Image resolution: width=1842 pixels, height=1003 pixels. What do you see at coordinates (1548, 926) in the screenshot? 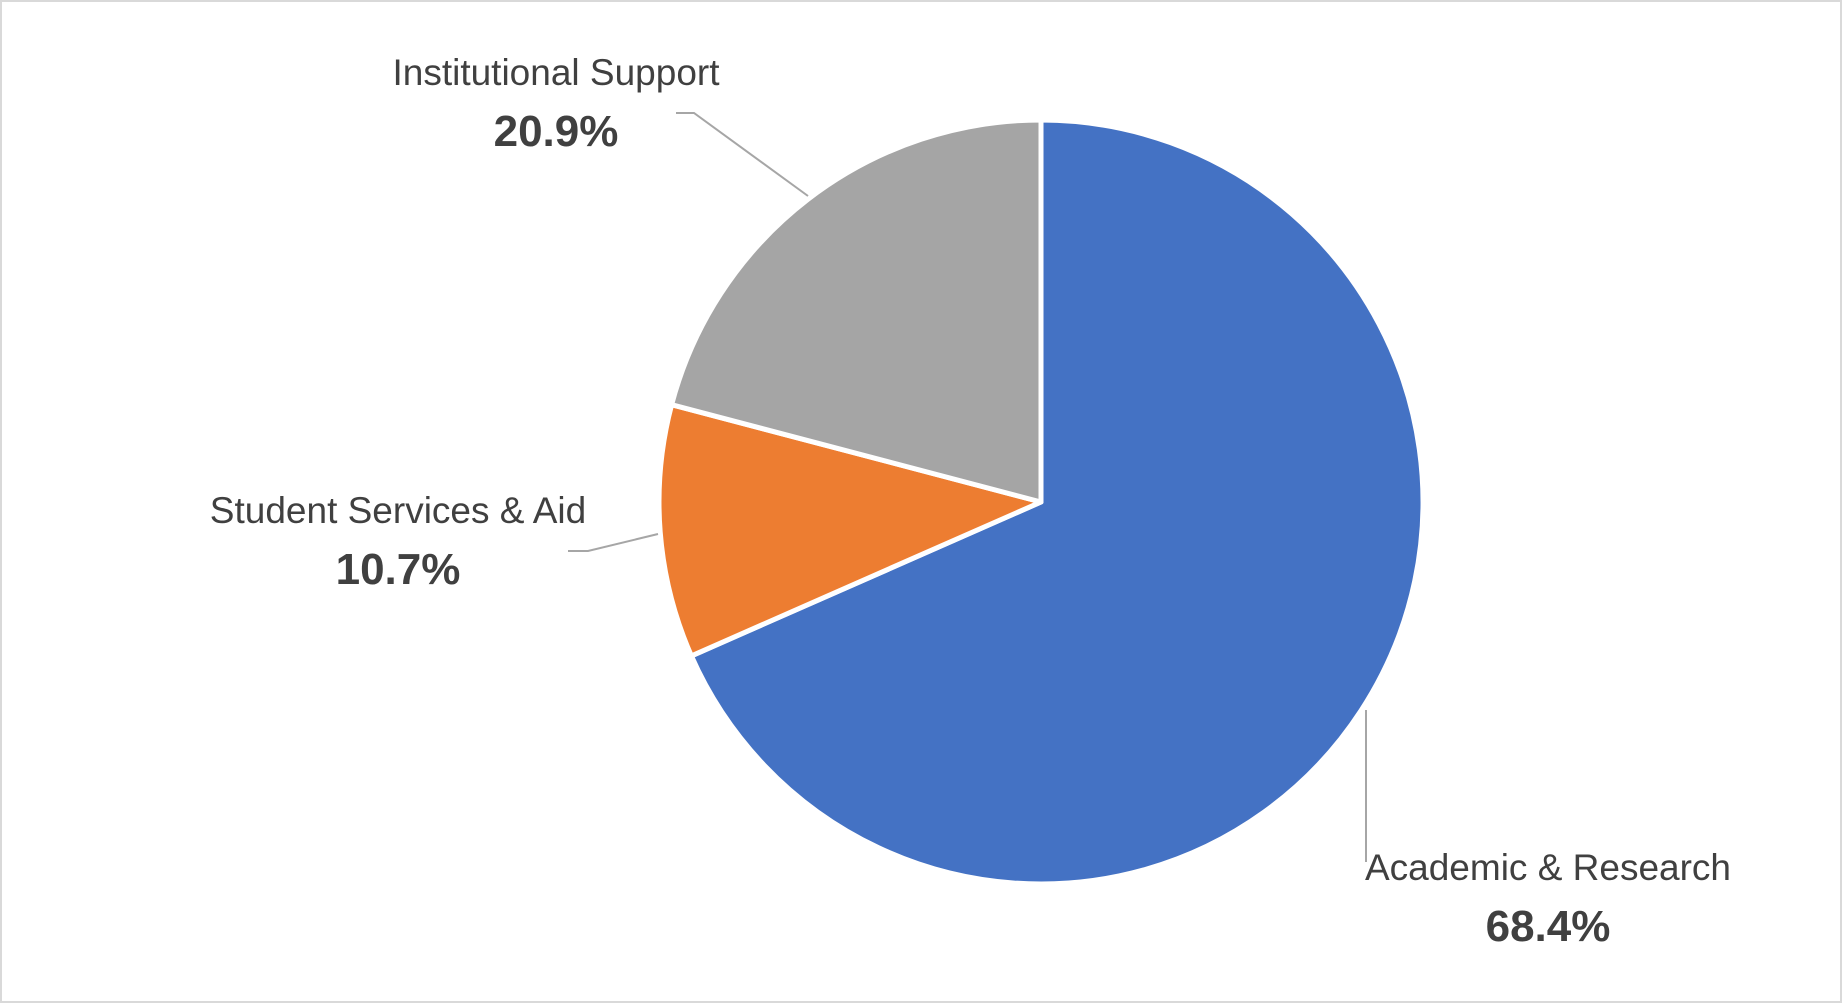
I see `slice-value-academic-research: 68.4%` at bounding box center [1548, 926].